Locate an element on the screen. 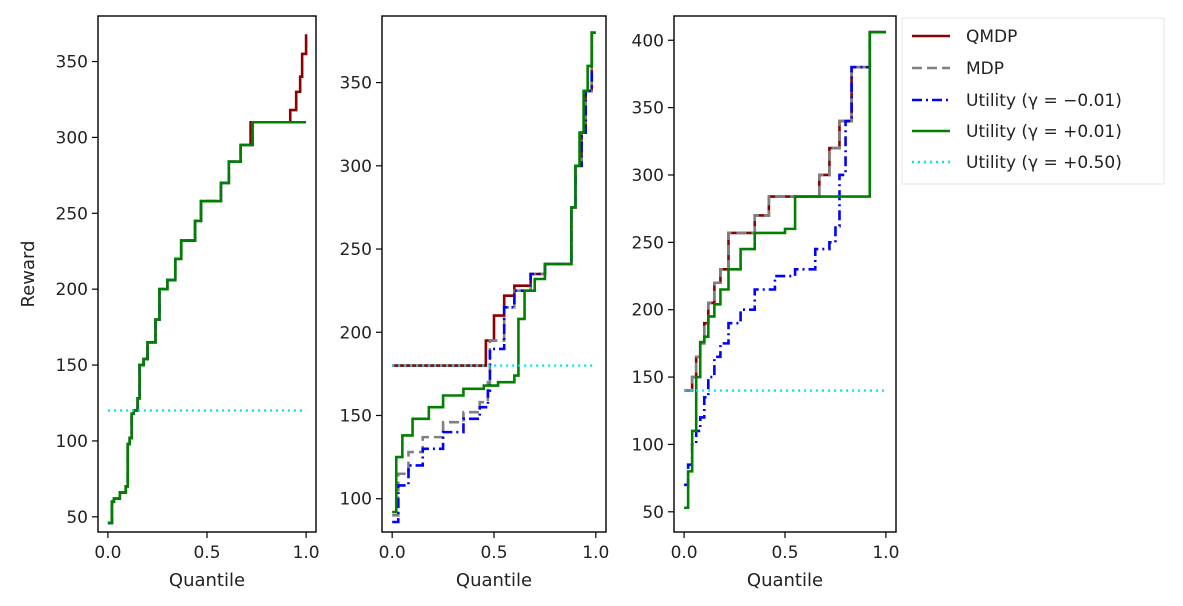 This screenshot has height=606, width=1183. panel-3-ytick-label: 50 is located at coordinates (653, 513).